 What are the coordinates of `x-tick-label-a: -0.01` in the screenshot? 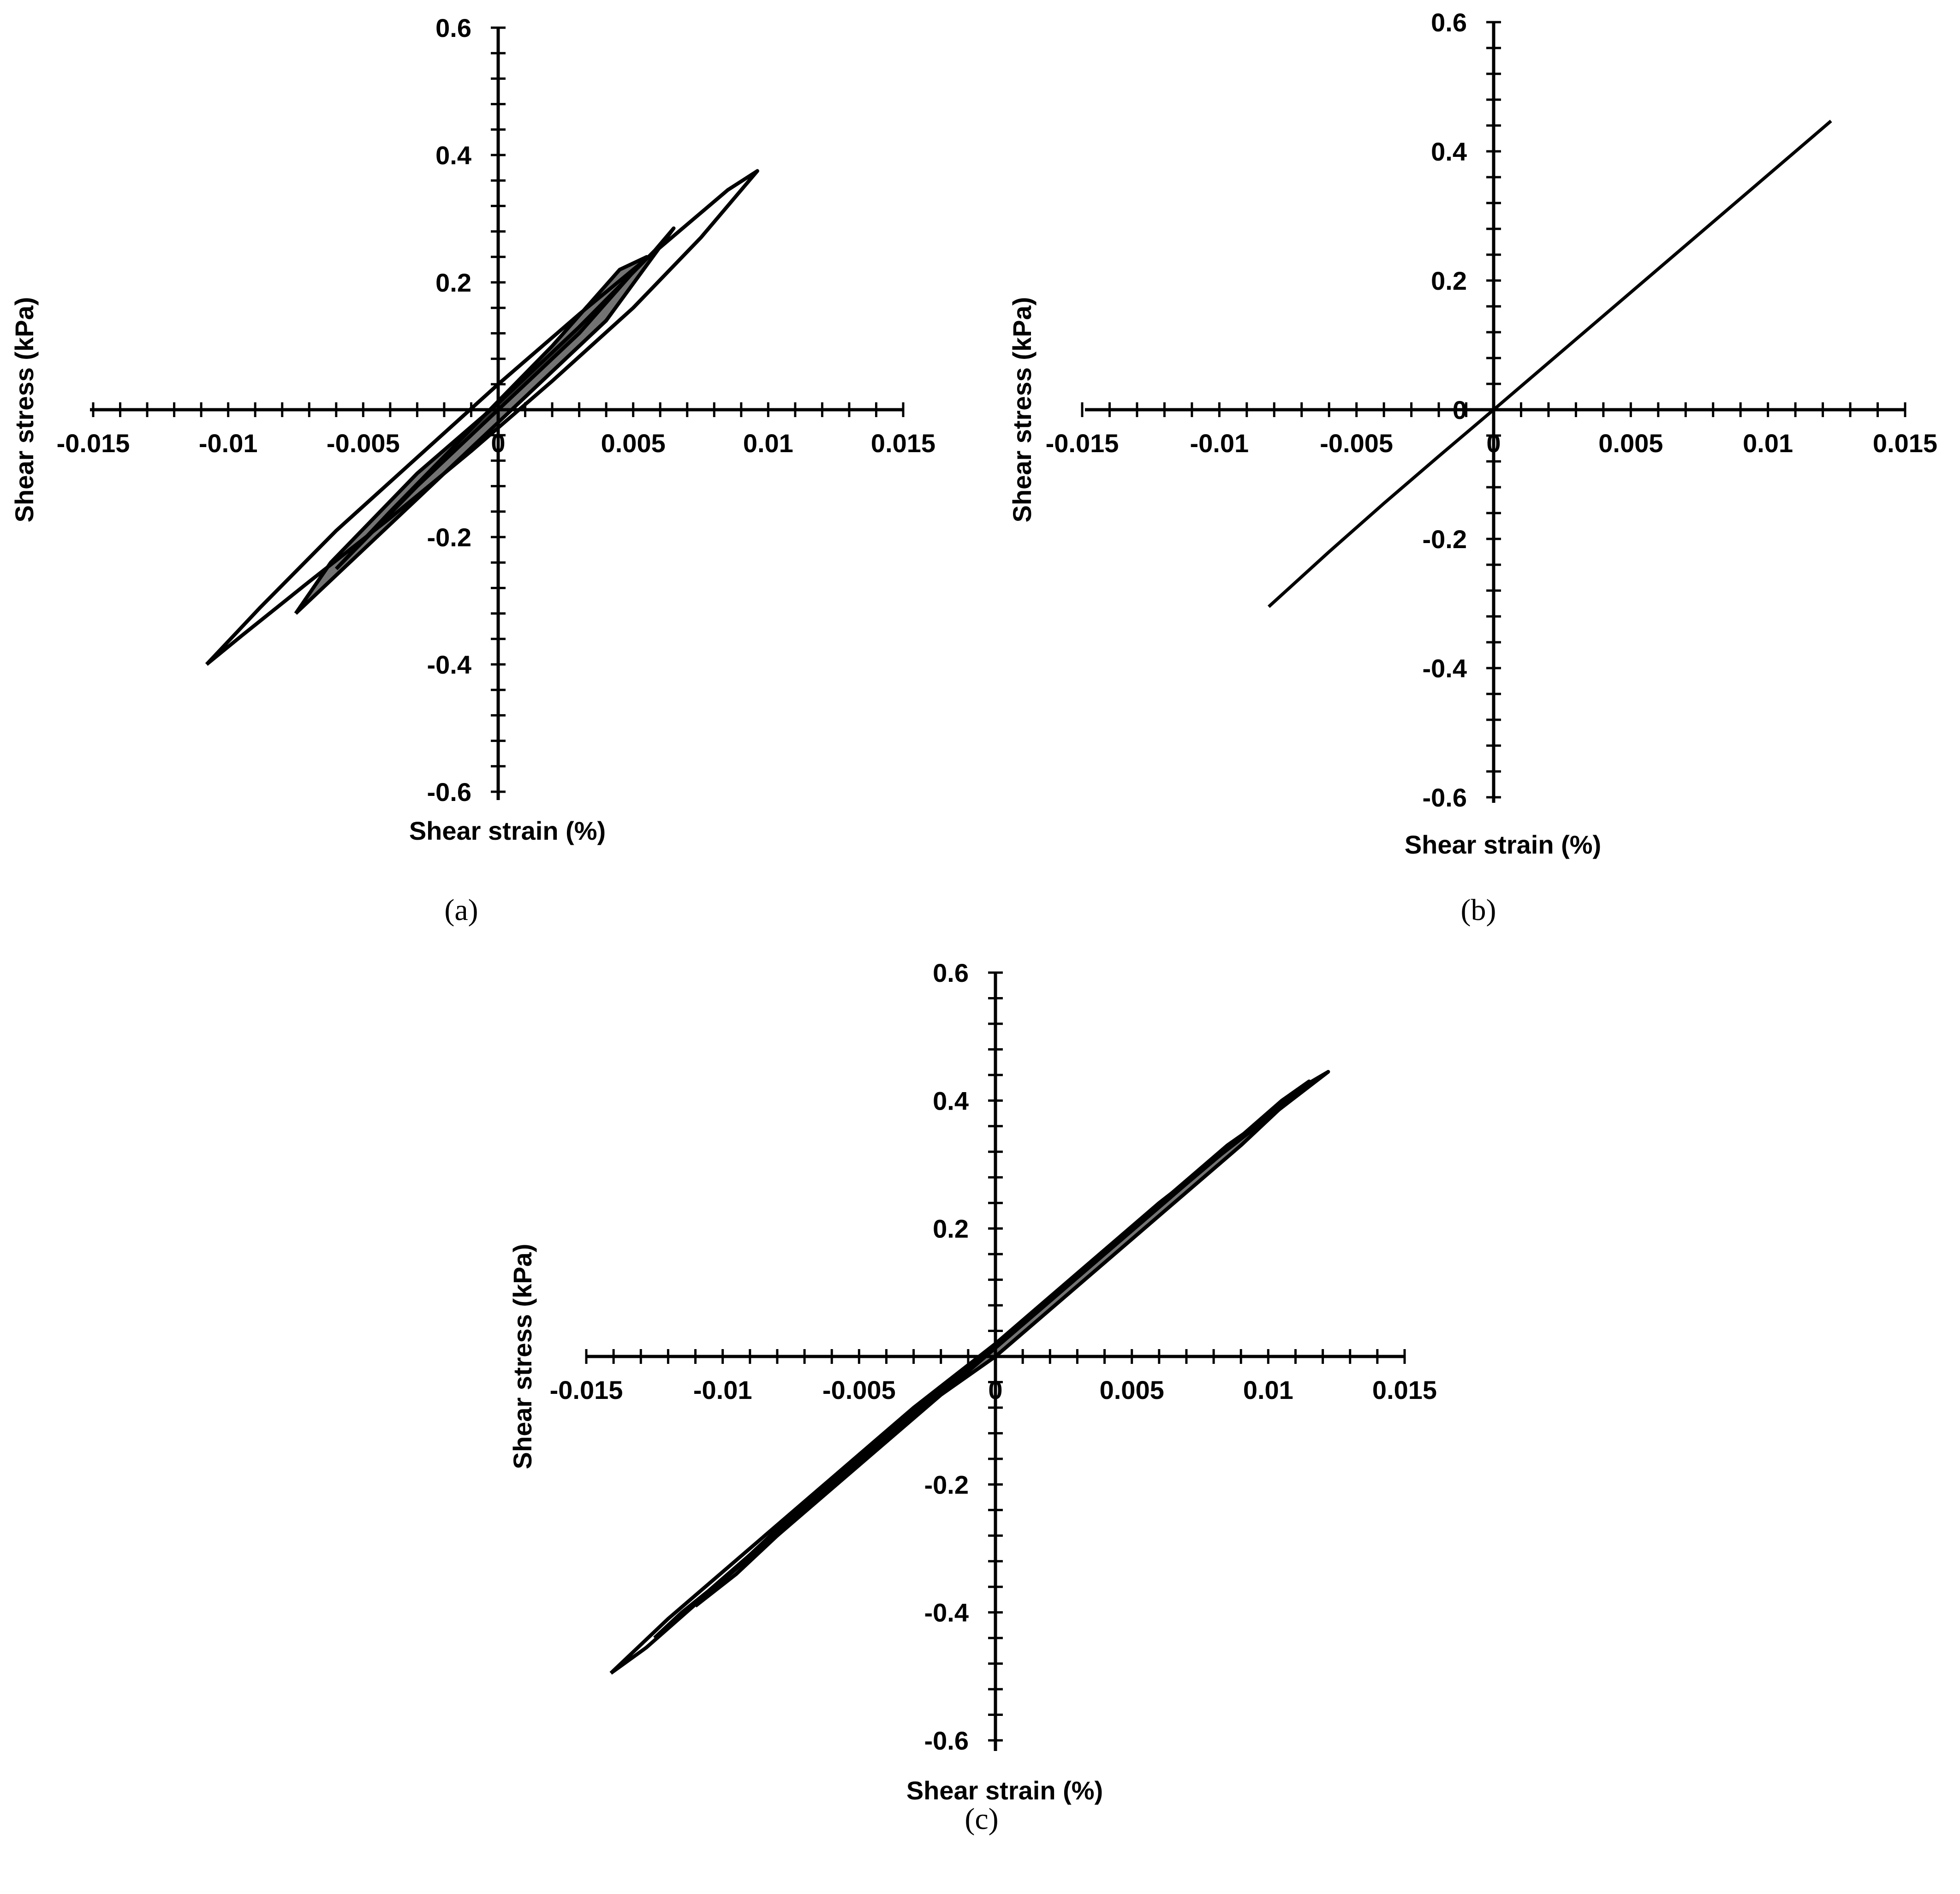 It's located at (228, 444).